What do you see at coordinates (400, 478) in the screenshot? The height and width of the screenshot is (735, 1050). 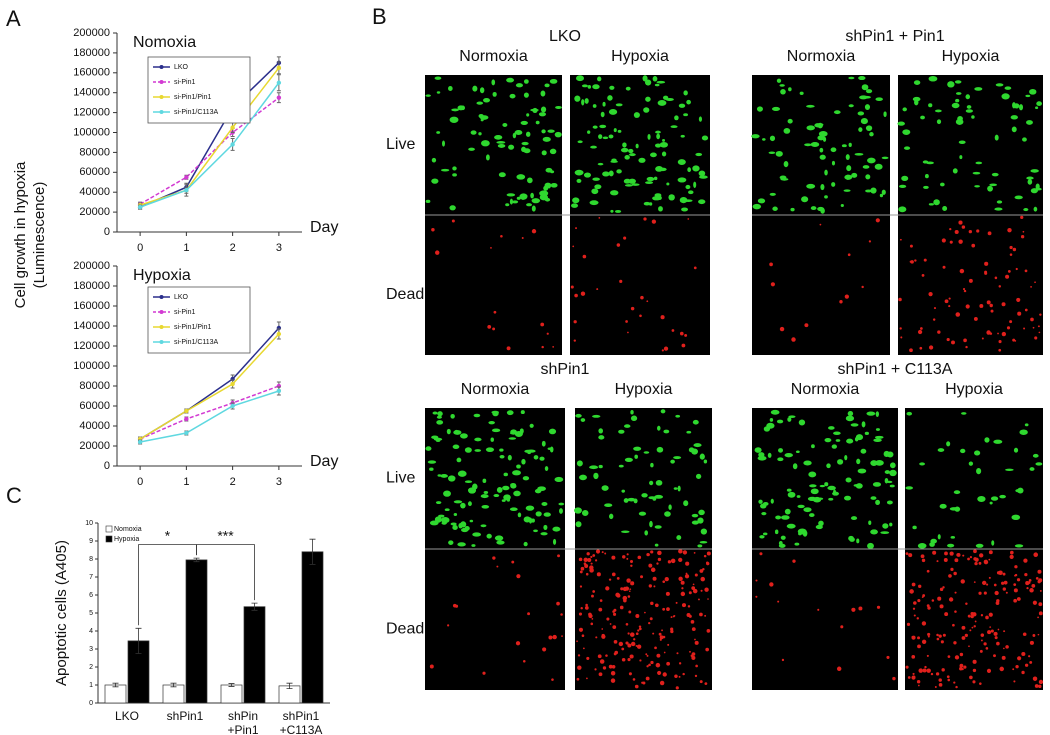 I see `row-label: Live` at bounding box center [400, 478].